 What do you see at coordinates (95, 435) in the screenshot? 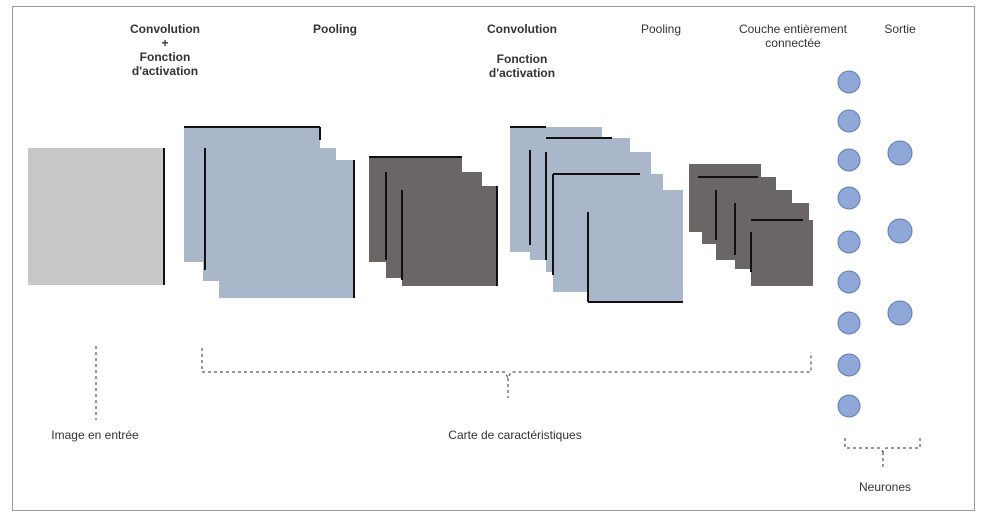
I see `input-image-label: Image en entrée` at bounding box center [95, 435].